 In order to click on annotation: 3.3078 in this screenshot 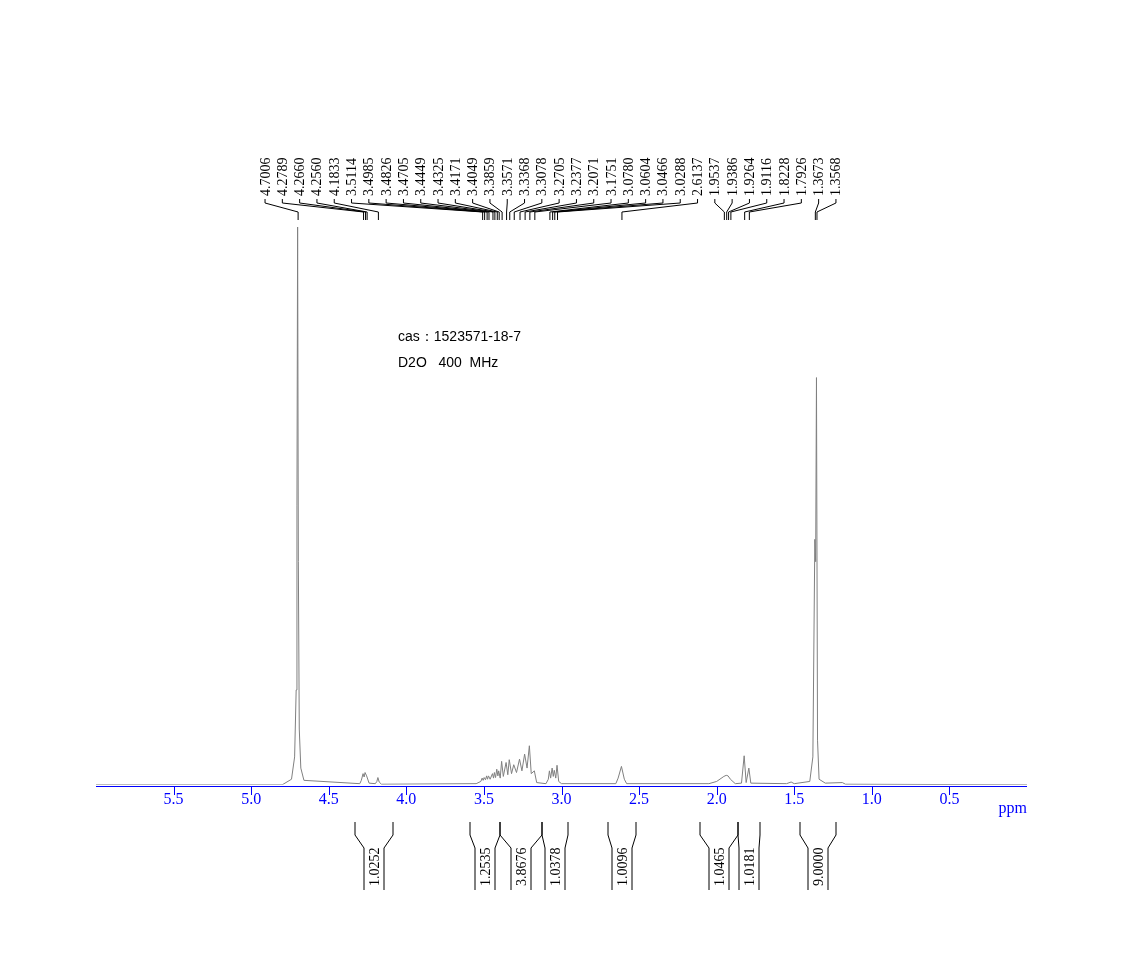, I will do `click(542, 176)`.